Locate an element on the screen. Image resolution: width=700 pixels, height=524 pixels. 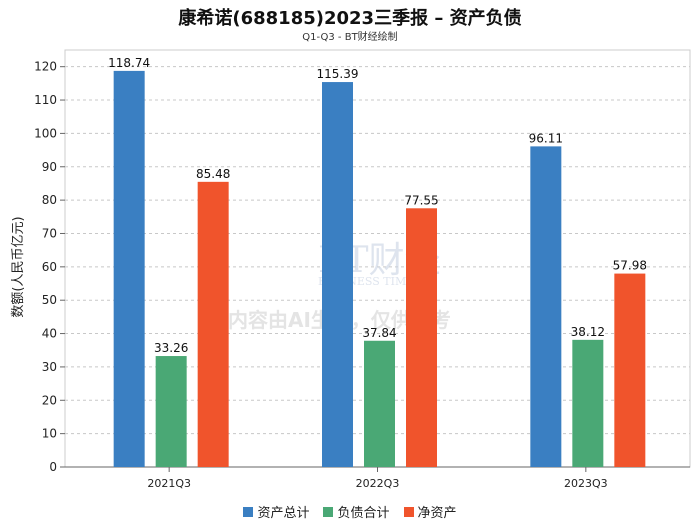
y-tick-label: 20 is located at coordinates (49, 400).